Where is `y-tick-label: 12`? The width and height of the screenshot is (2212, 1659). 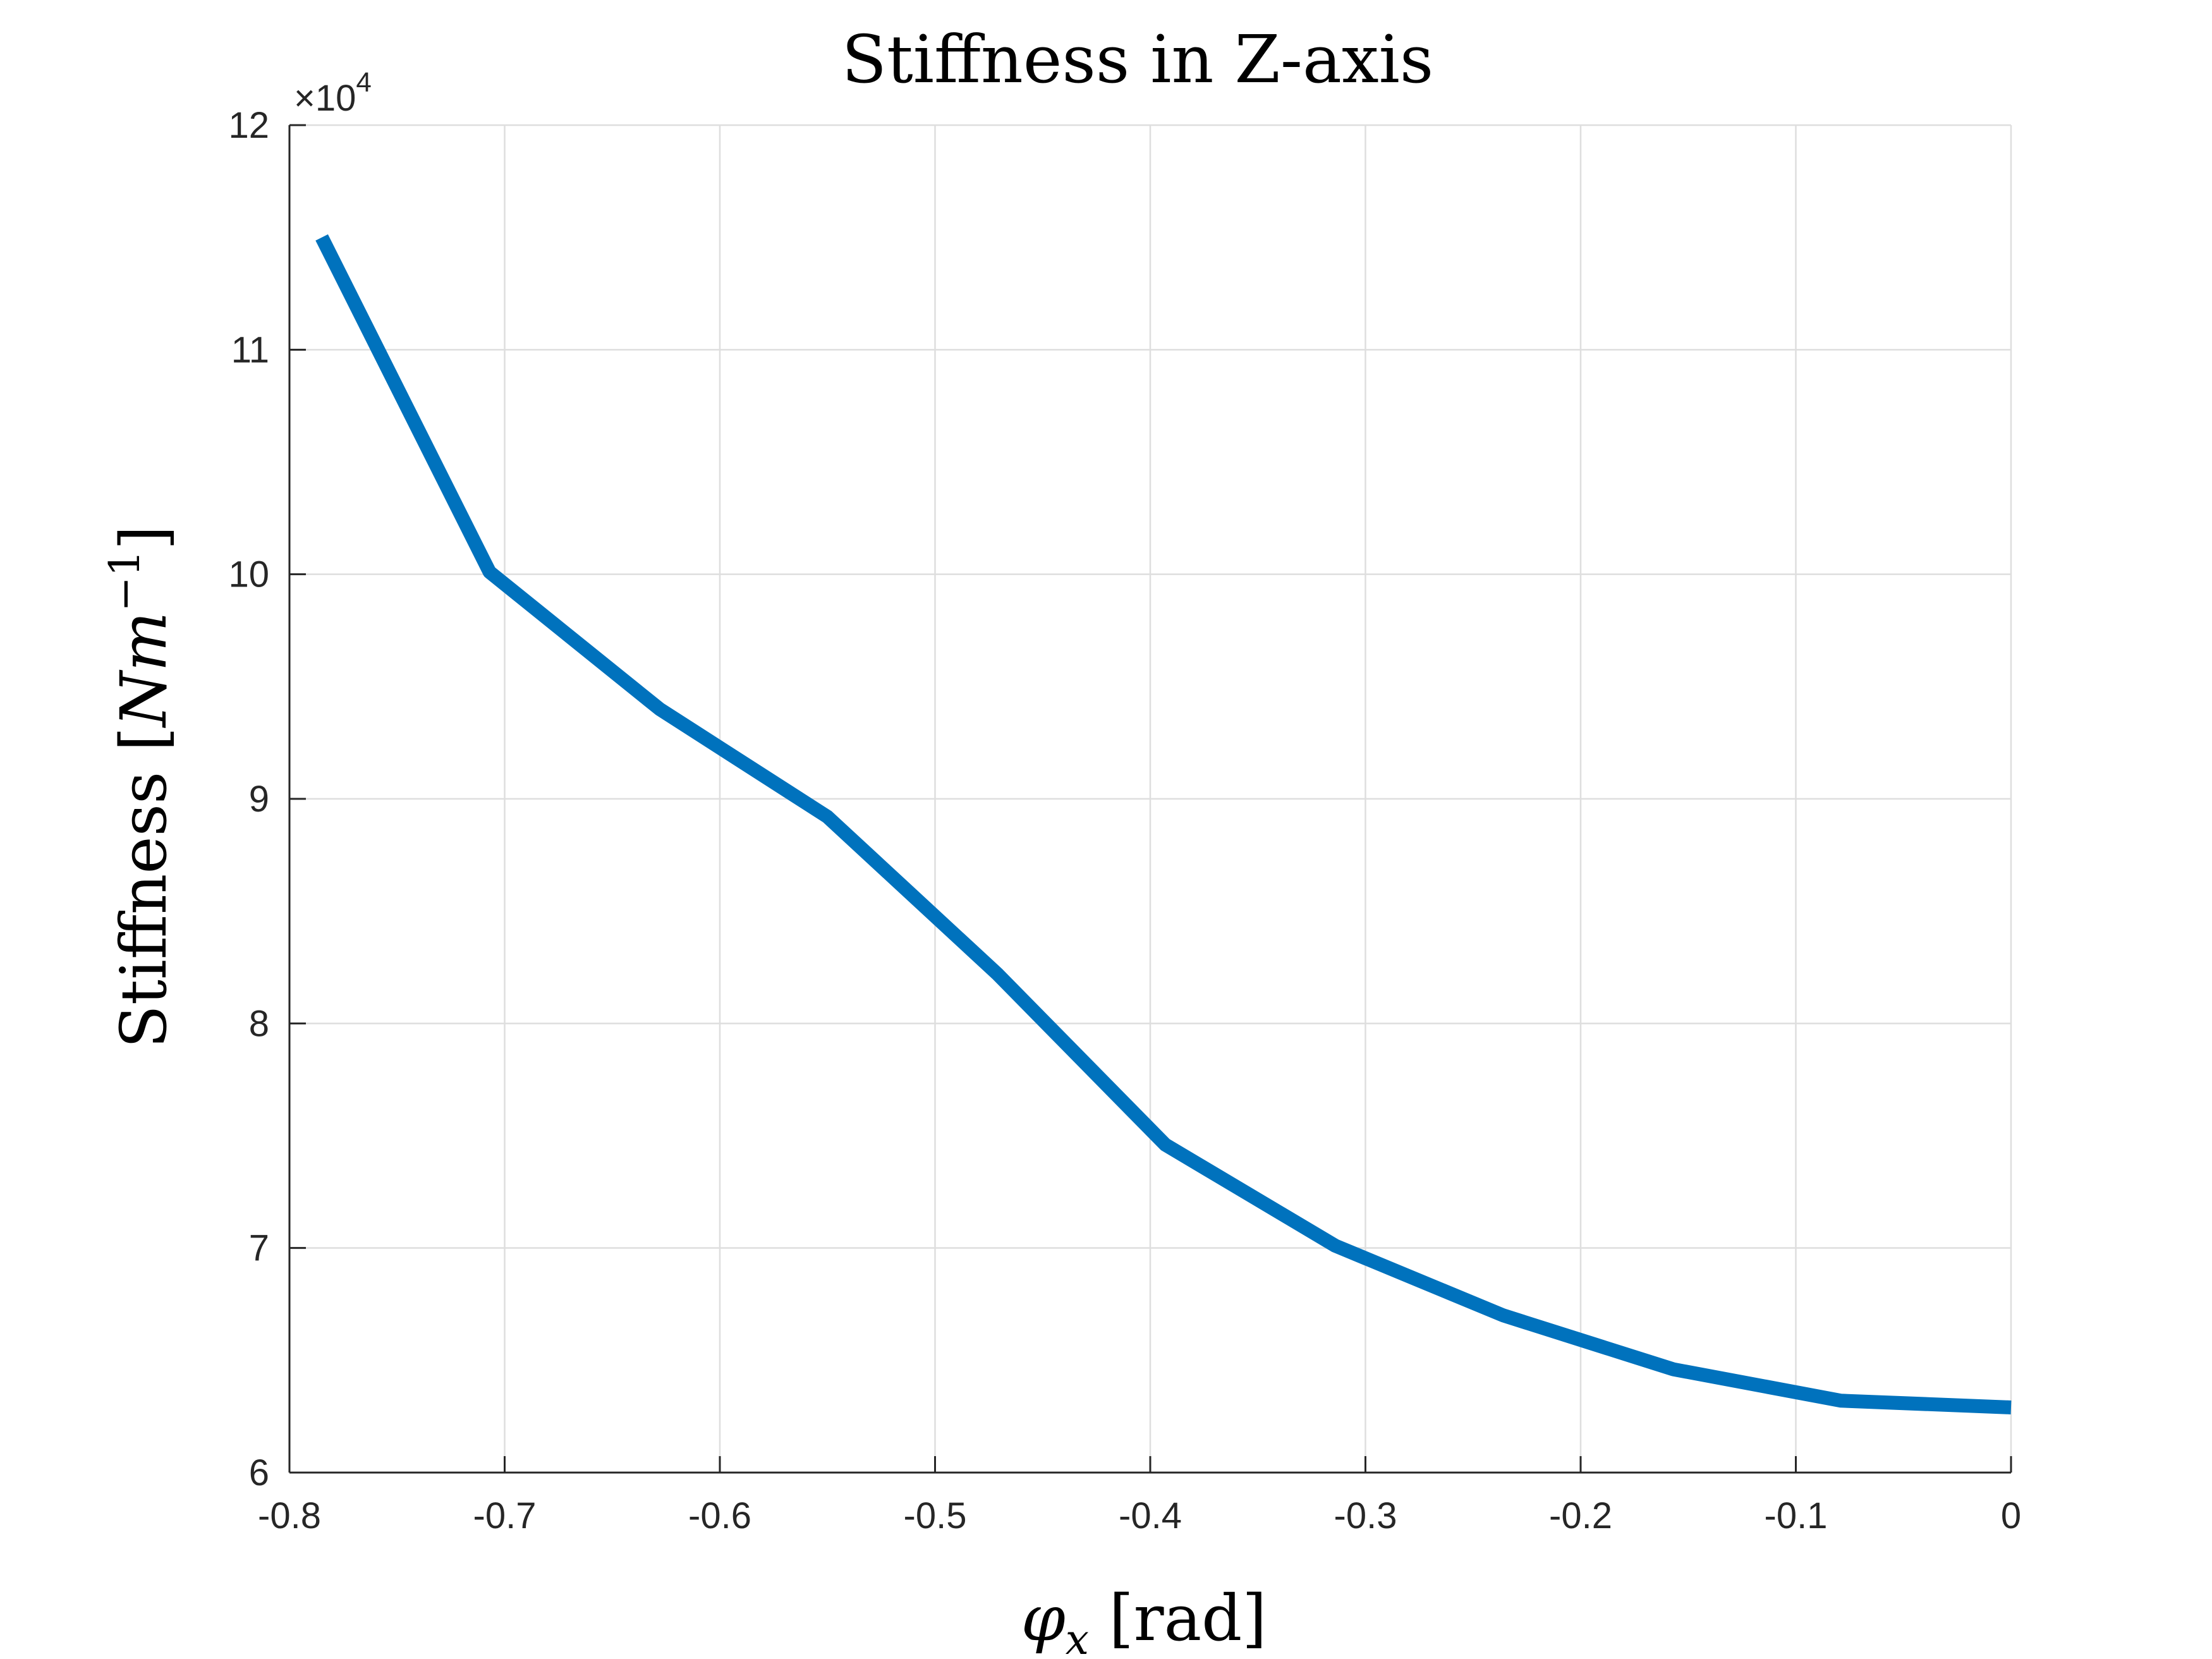 y-tick-label: 12 is located at coordinates (248, 125).